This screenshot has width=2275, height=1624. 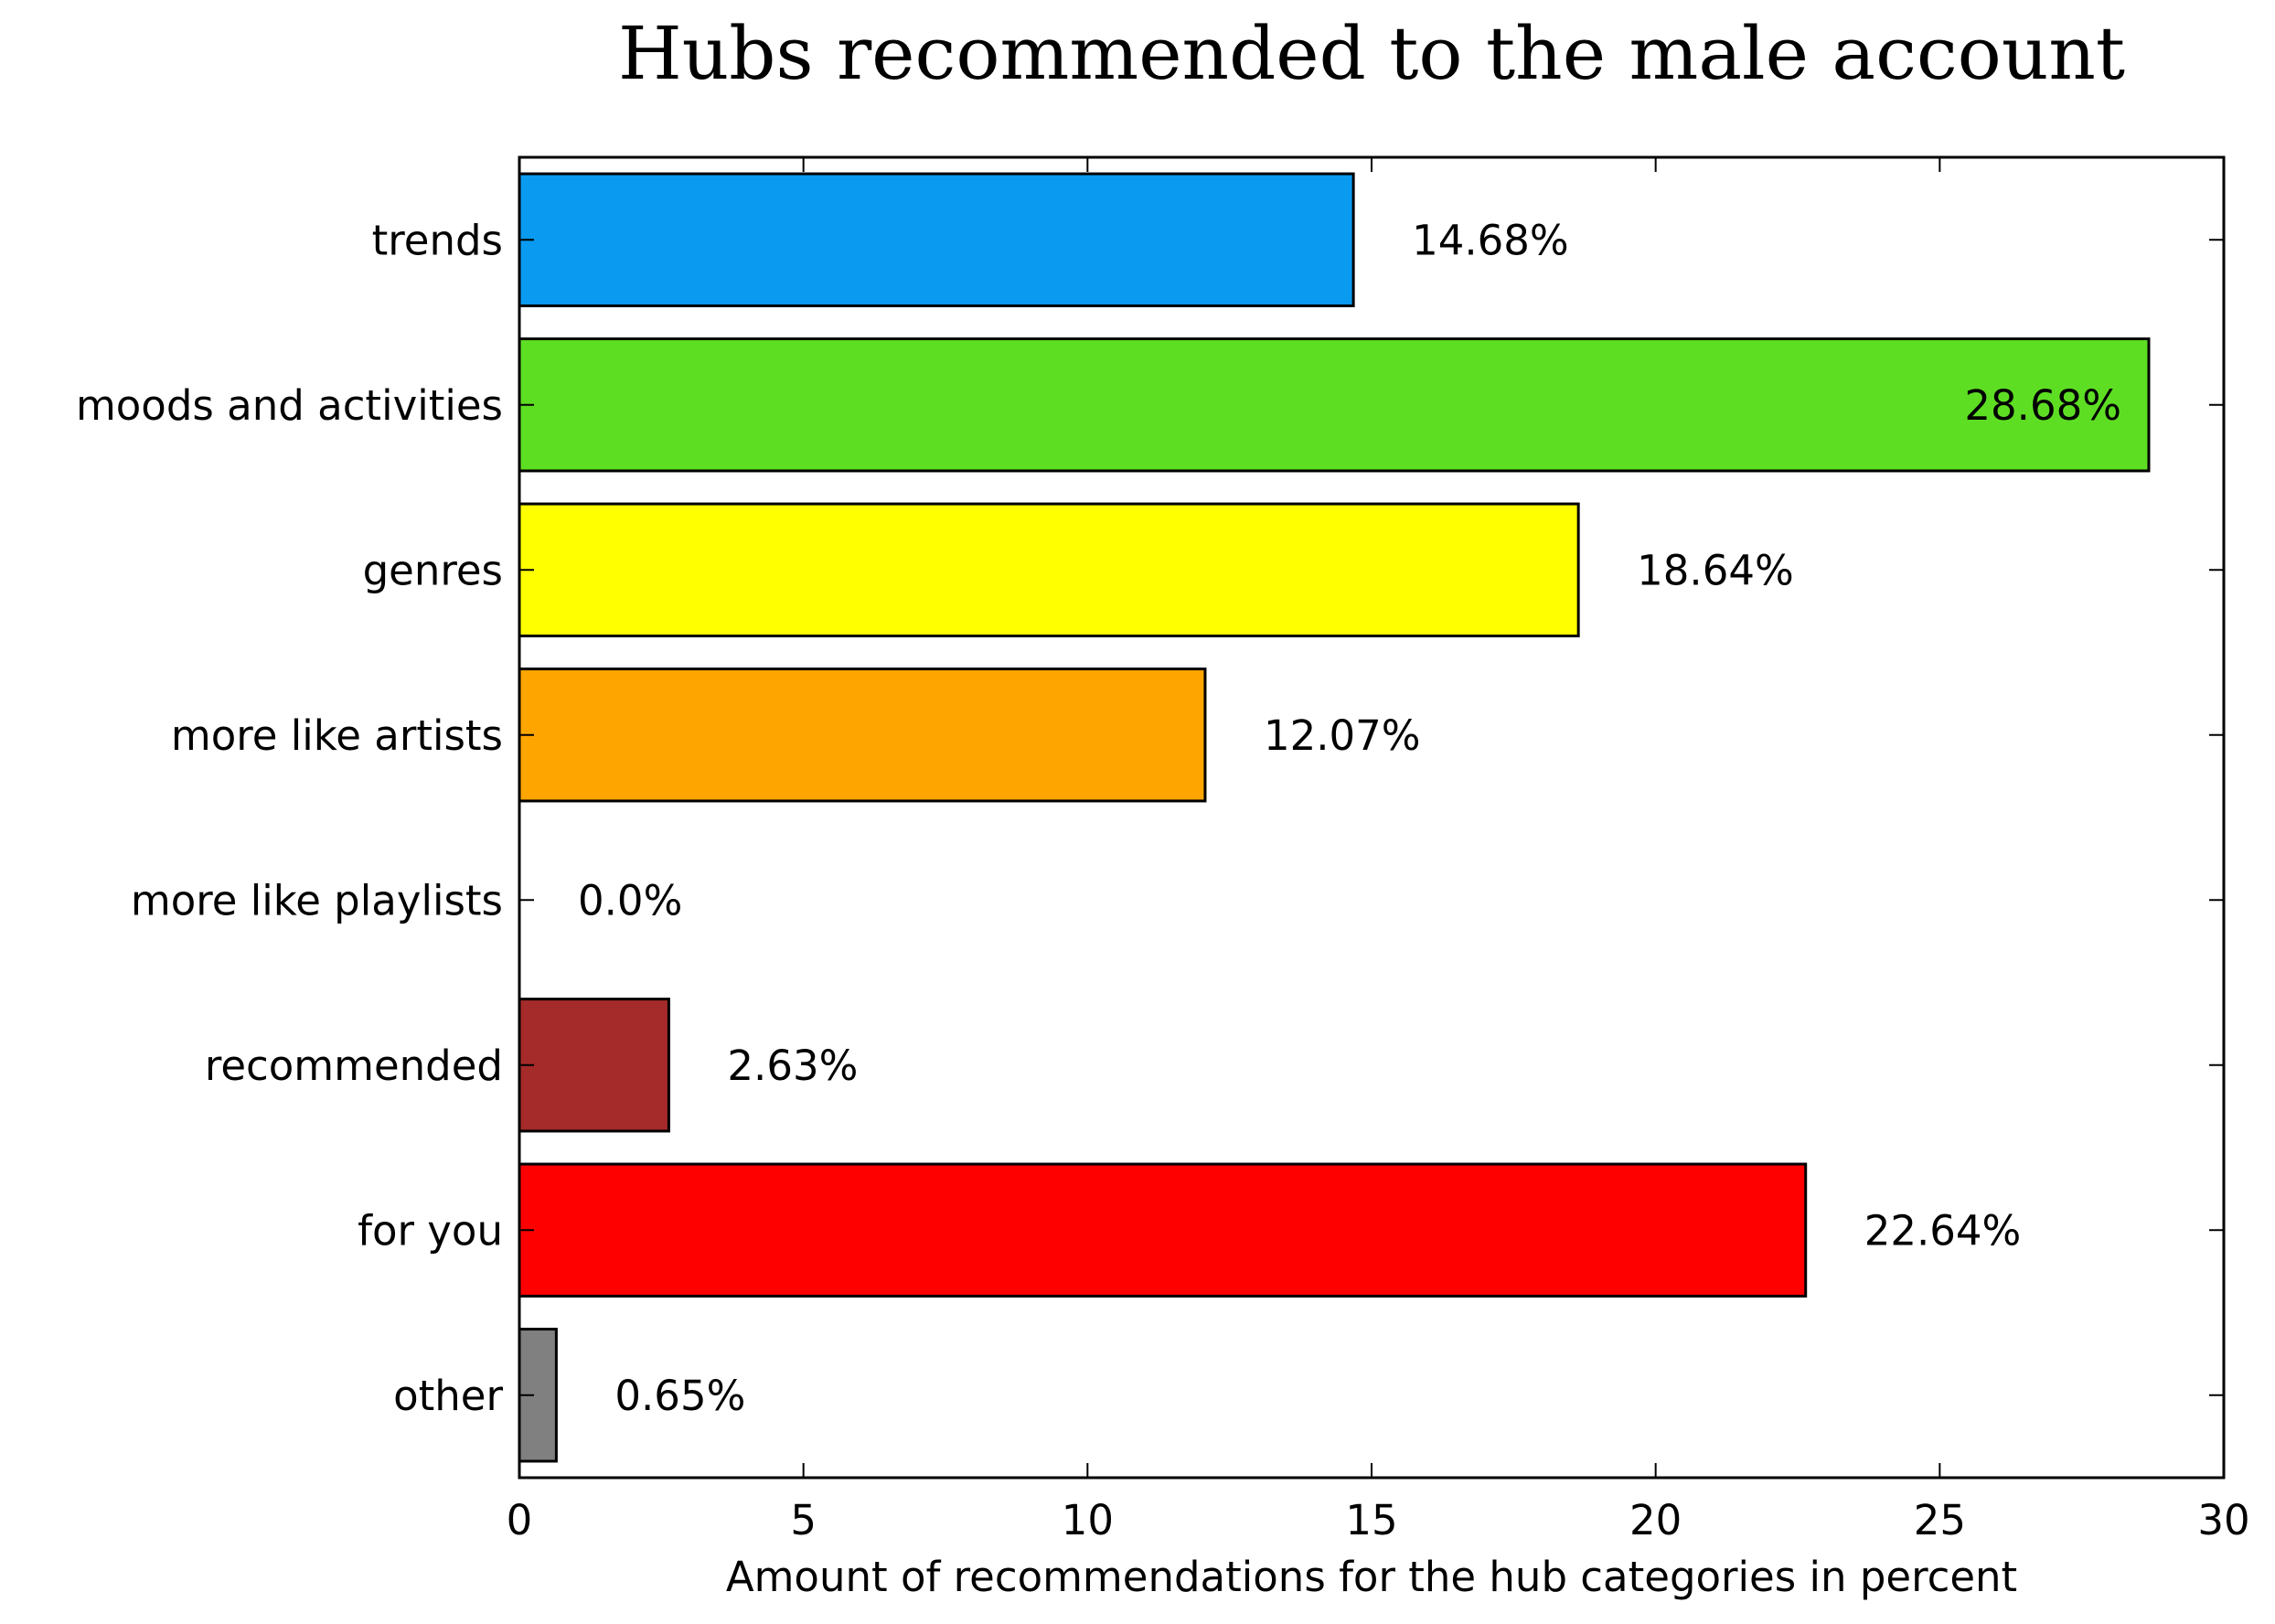 What do you see at coordinates (679, 1396) in the screenshot?
I see `value-label-other: 0.65%` at bounding box center [679, 1396].